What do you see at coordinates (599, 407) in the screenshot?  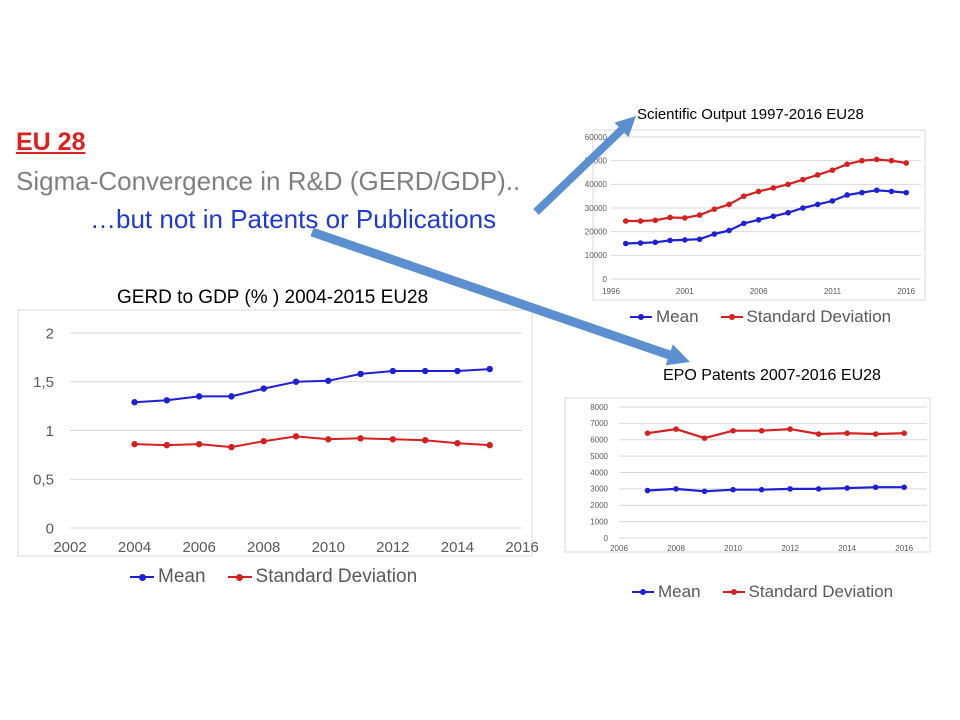 I see `y-tick-label: 8000` at bounding box center [599, 407].